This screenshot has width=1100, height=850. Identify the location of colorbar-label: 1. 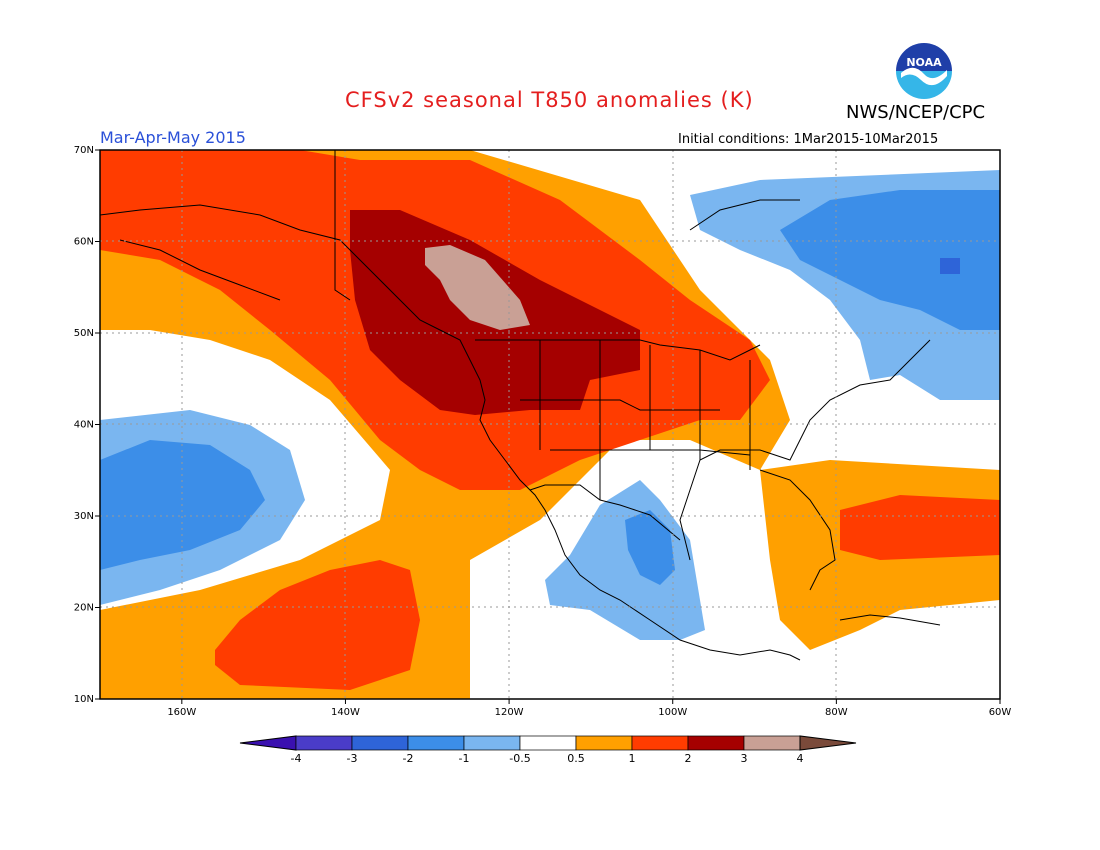
(632, 758).